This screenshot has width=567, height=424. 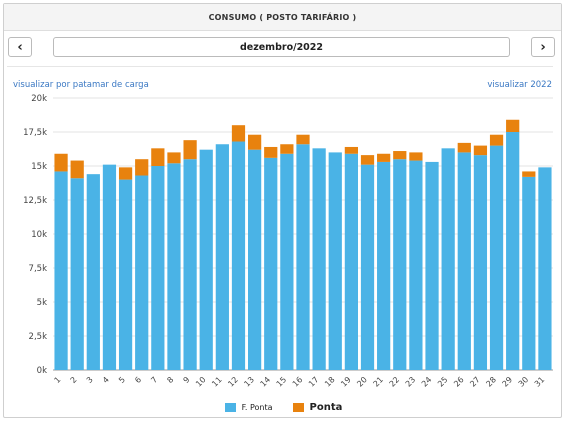 What do you see at coordinates (39, 235) in the screenshot?
I see `y-tick-label: 10k` at bounding box center [39, 235].